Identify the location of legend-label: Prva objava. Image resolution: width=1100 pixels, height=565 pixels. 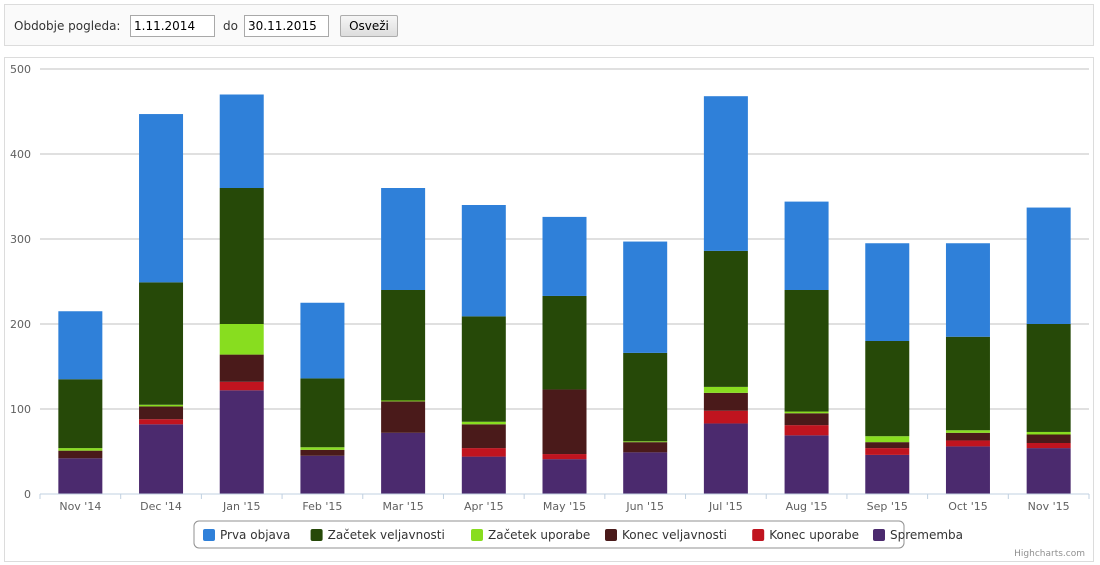
(255, 535).